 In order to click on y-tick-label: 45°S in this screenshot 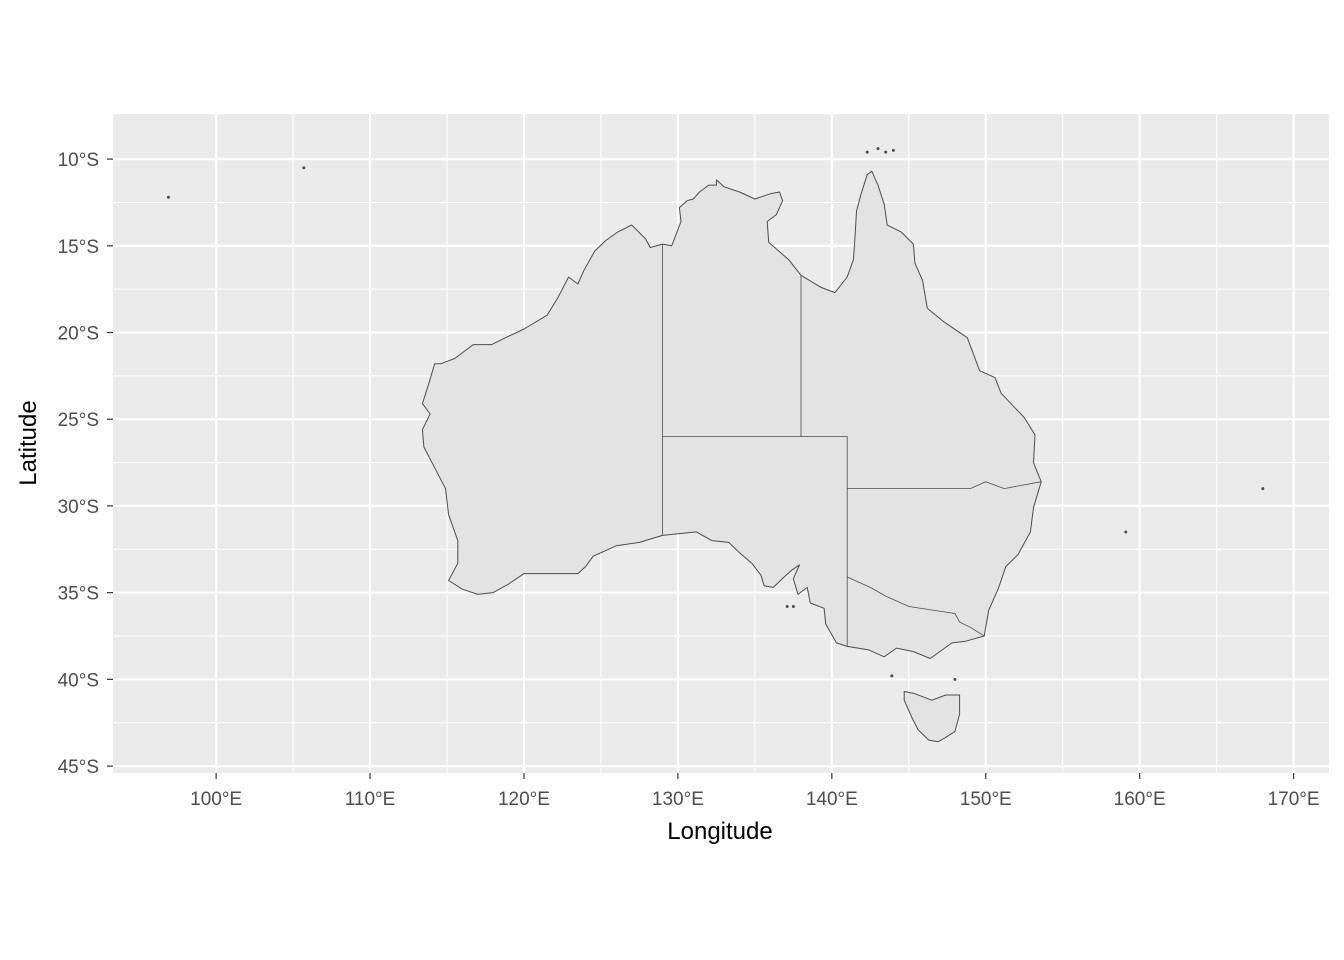, I will do `click(78, 767)`.